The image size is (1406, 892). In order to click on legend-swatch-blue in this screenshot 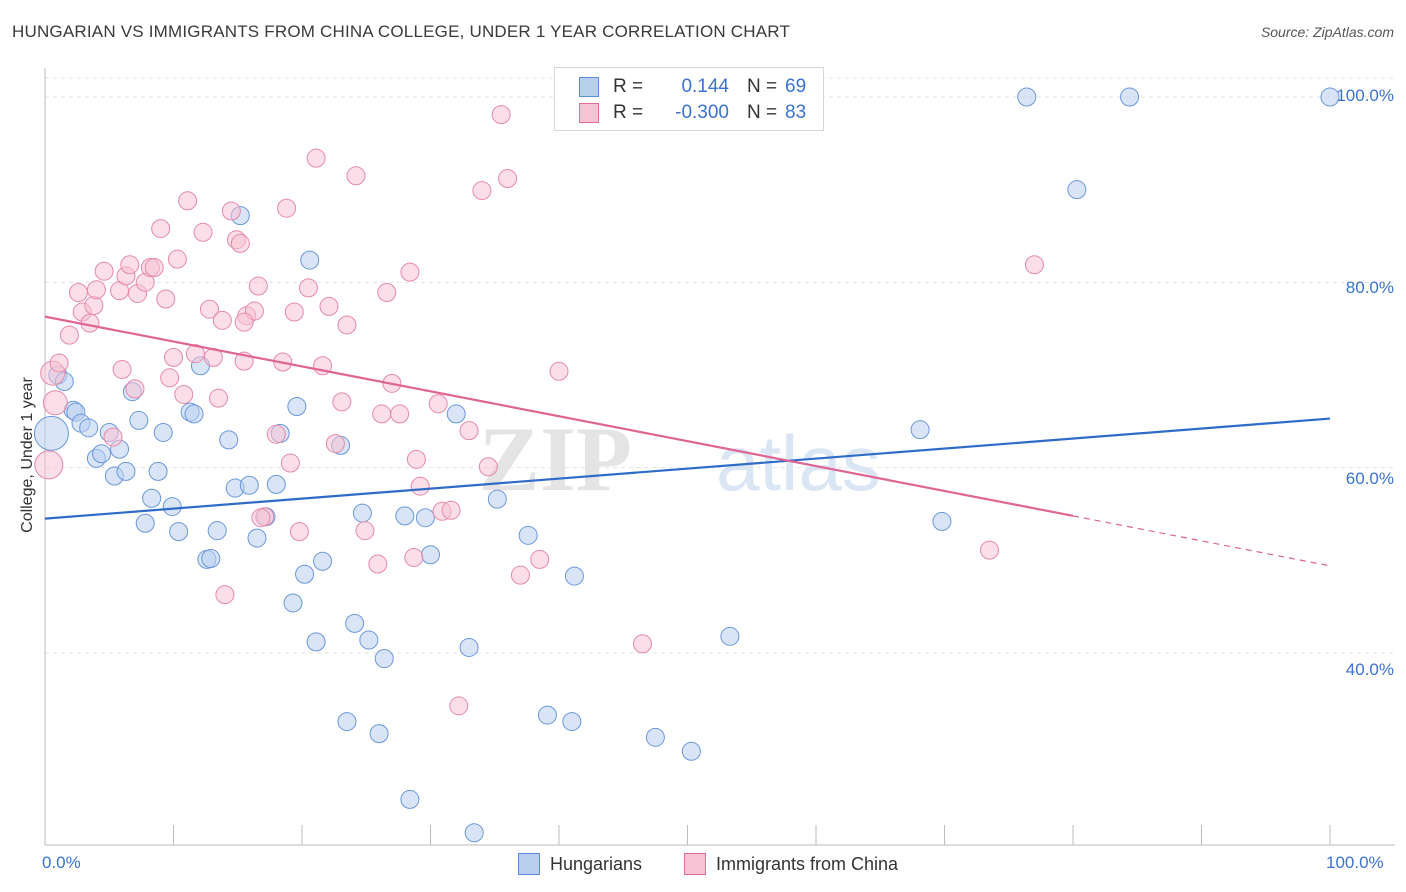, I will do `click(589, 87)`.